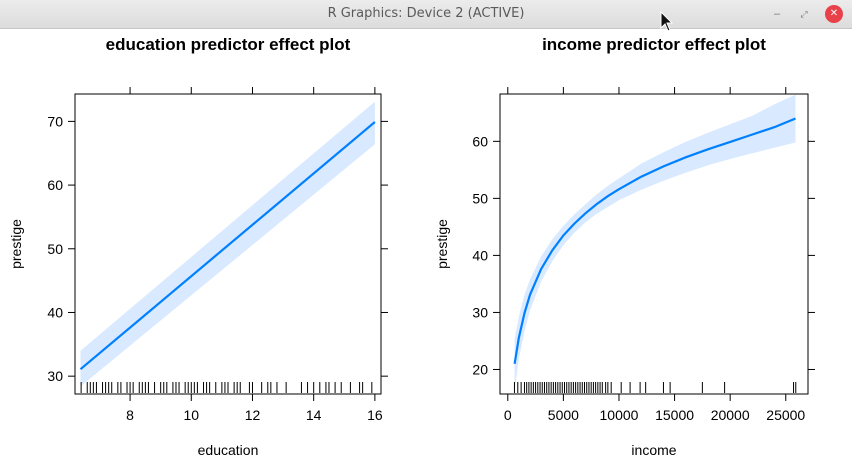 The image size is (852, 474). I want to click on chart-1-y-tick-label: 60, so click(480, 141).